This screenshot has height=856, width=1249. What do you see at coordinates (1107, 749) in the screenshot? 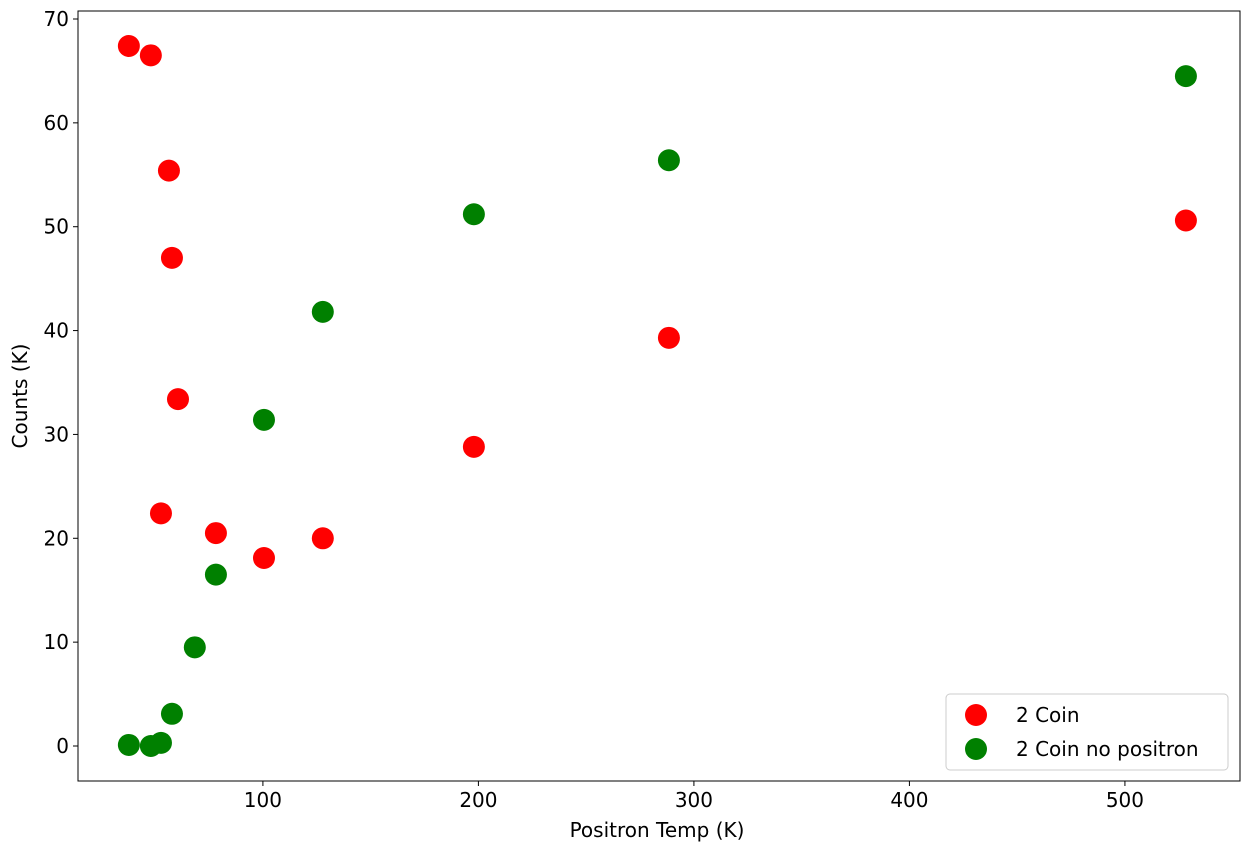
I see `legend-label: 2 Coin no positron` at bounding box center [1107, 749].